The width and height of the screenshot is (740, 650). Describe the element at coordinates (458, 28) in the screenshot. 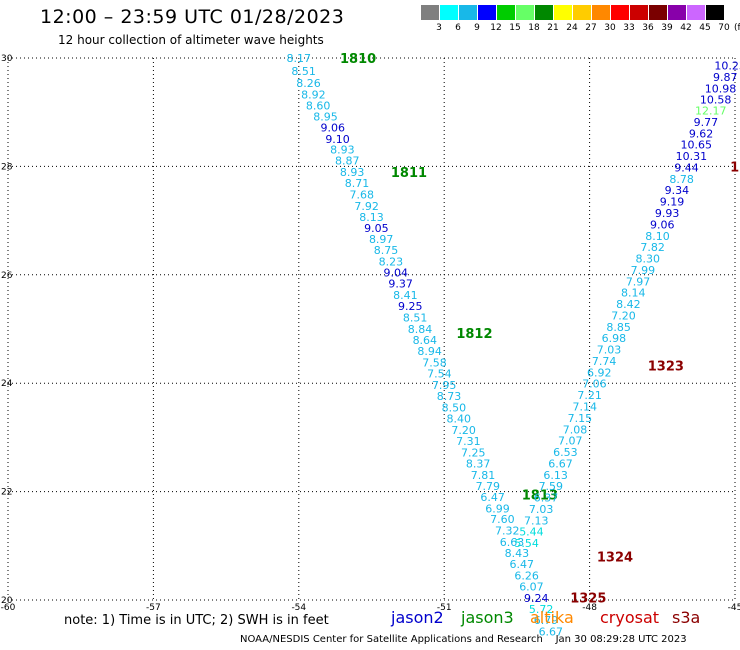

I see `scale-label: 6` at that location.